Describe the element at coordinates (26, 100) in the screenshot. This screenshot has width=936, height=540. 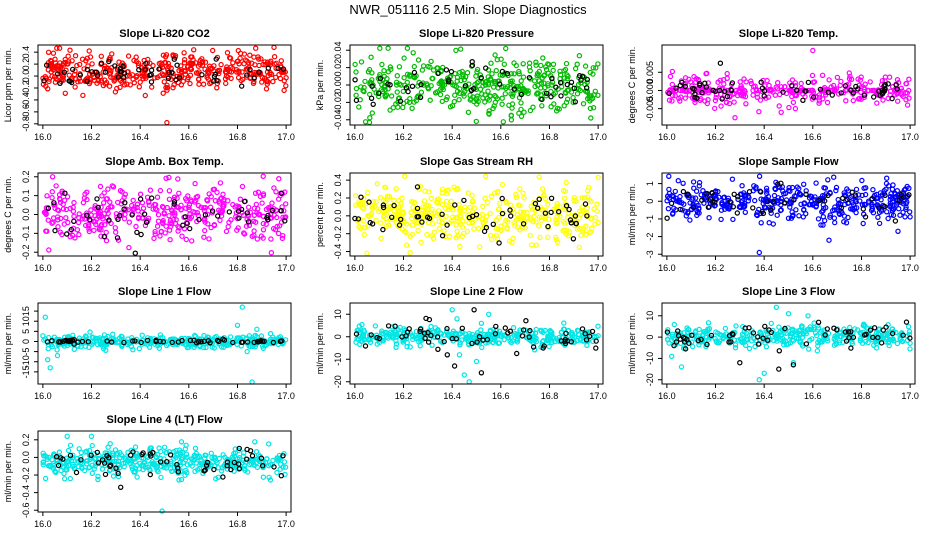
I see `y-tick-label: -0.4` at that location.